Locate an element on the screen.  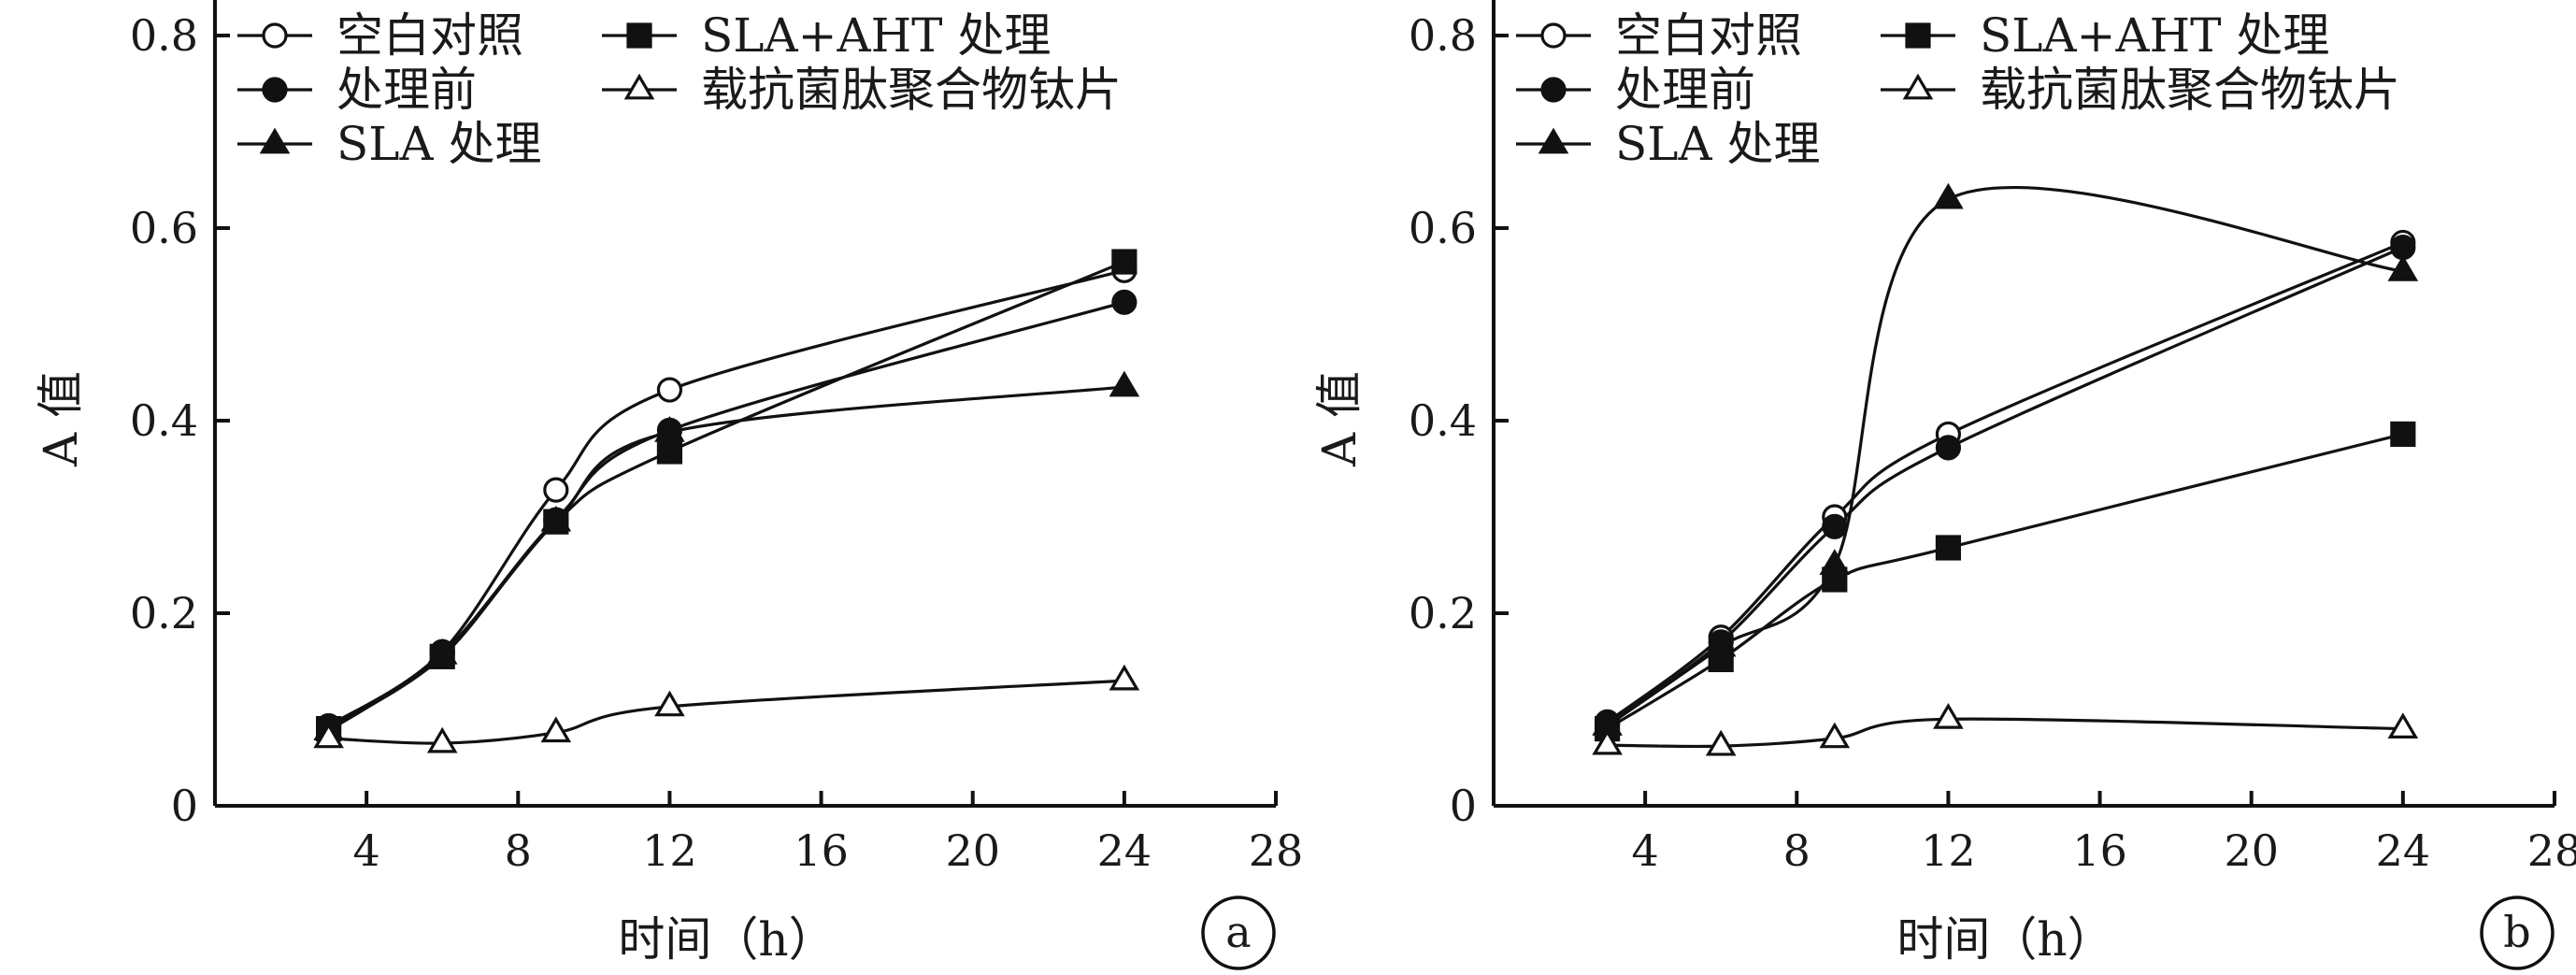
data-point-s0-p2 is located at coordinates (556, 490).